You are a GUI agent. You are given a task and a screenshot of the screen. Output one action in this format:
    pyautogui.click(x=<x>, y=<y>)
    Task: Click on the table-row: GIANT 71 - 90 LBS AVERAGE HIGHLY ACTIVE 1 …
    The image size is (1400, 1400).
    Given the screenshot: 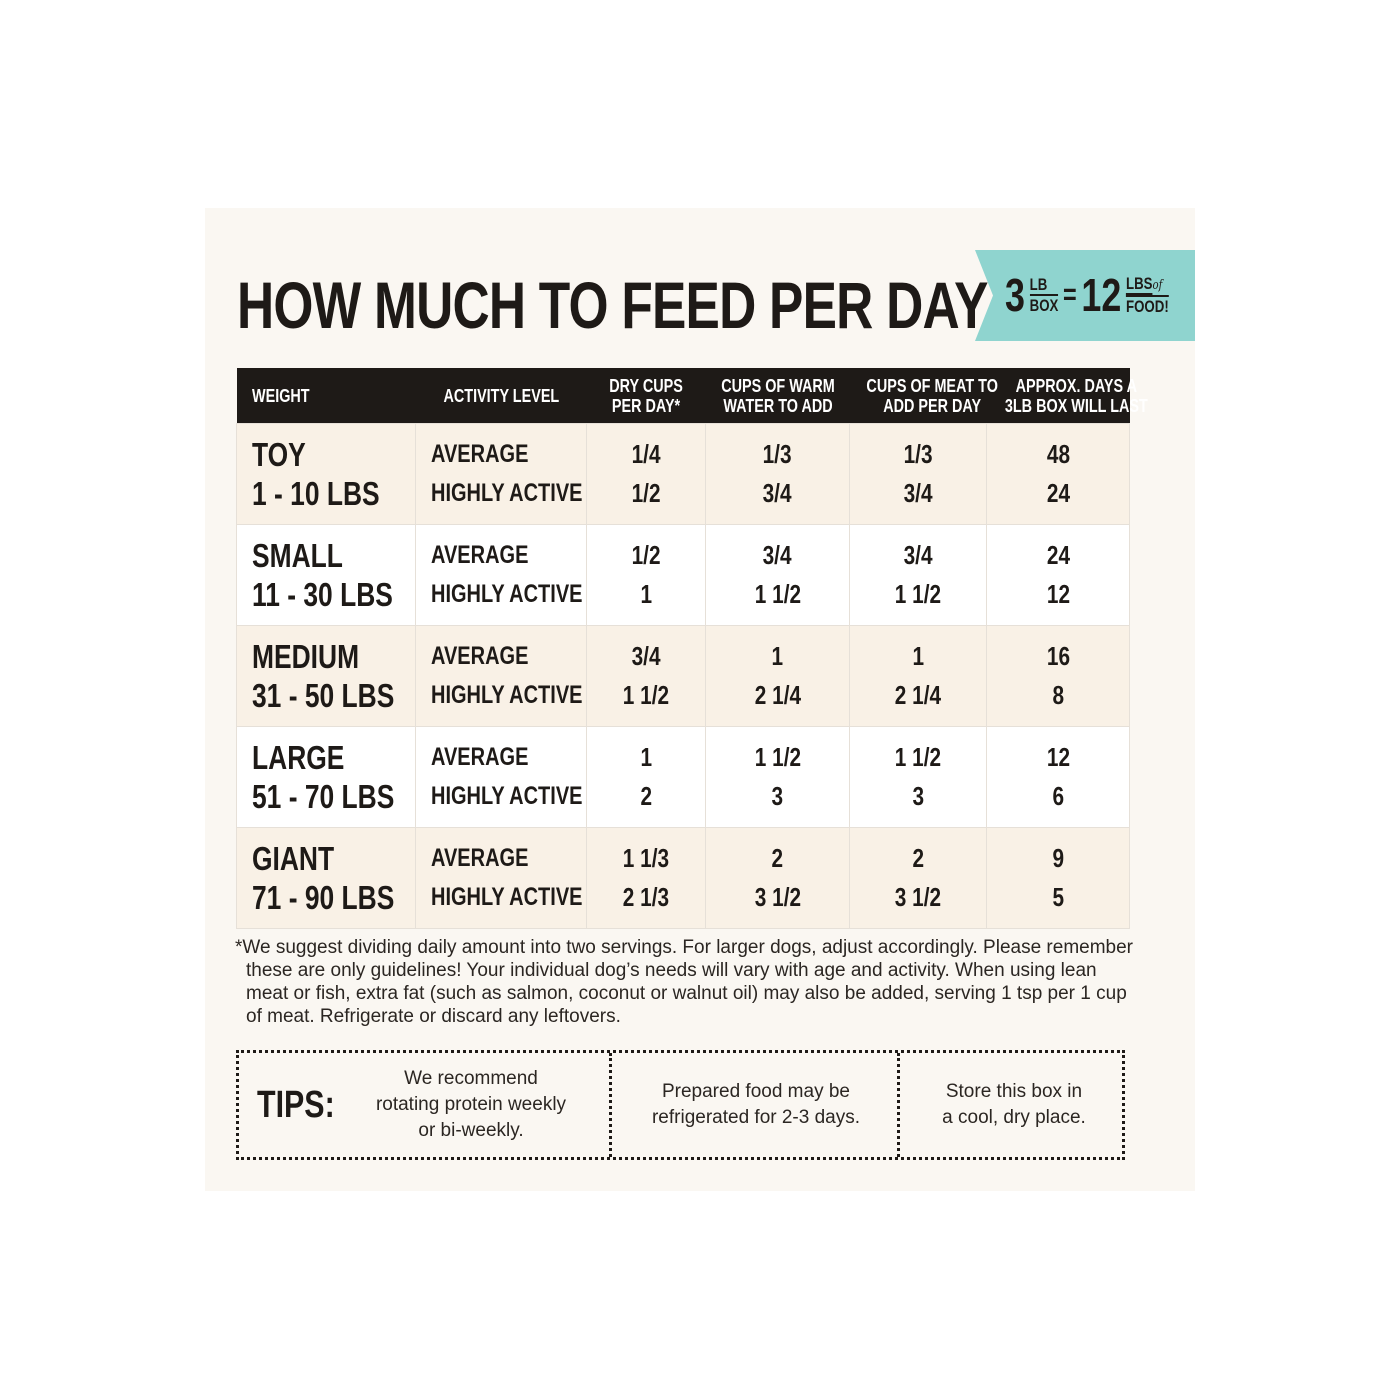 What is the action you would take?
    pyautogui.click(x=683, y=878)
    